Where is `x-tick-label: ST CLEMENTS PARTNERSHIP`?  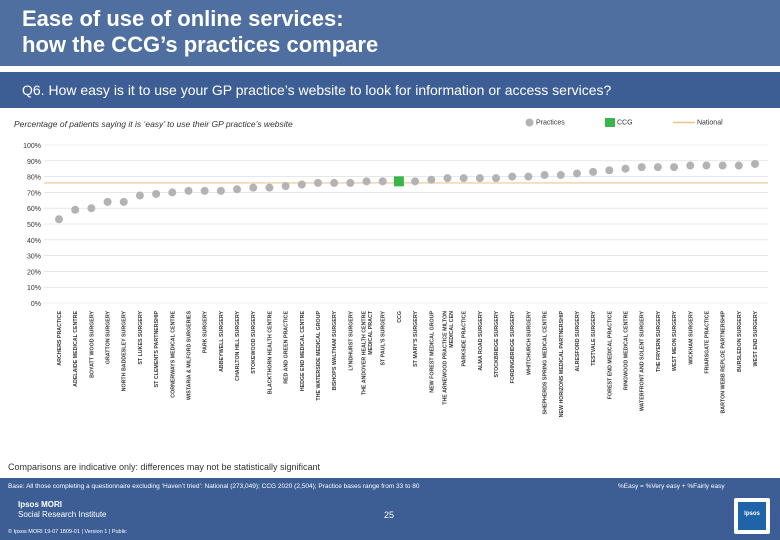 x-tick-label: ST CLEMENTS PARTNERSHIP is located at coordinates (157, 349).